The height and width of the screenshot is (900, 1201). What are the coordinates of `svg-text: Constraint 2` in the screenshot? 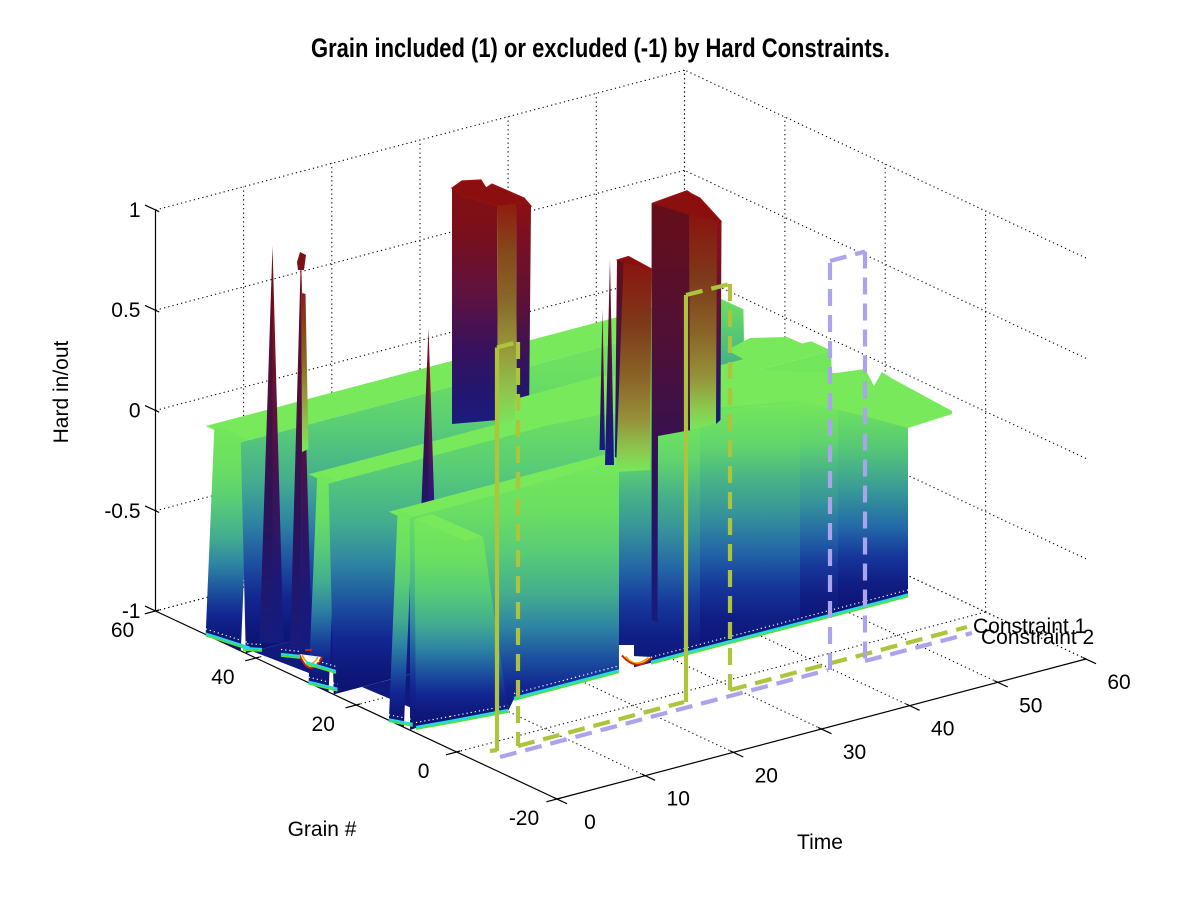 It's located at (1037, 637).